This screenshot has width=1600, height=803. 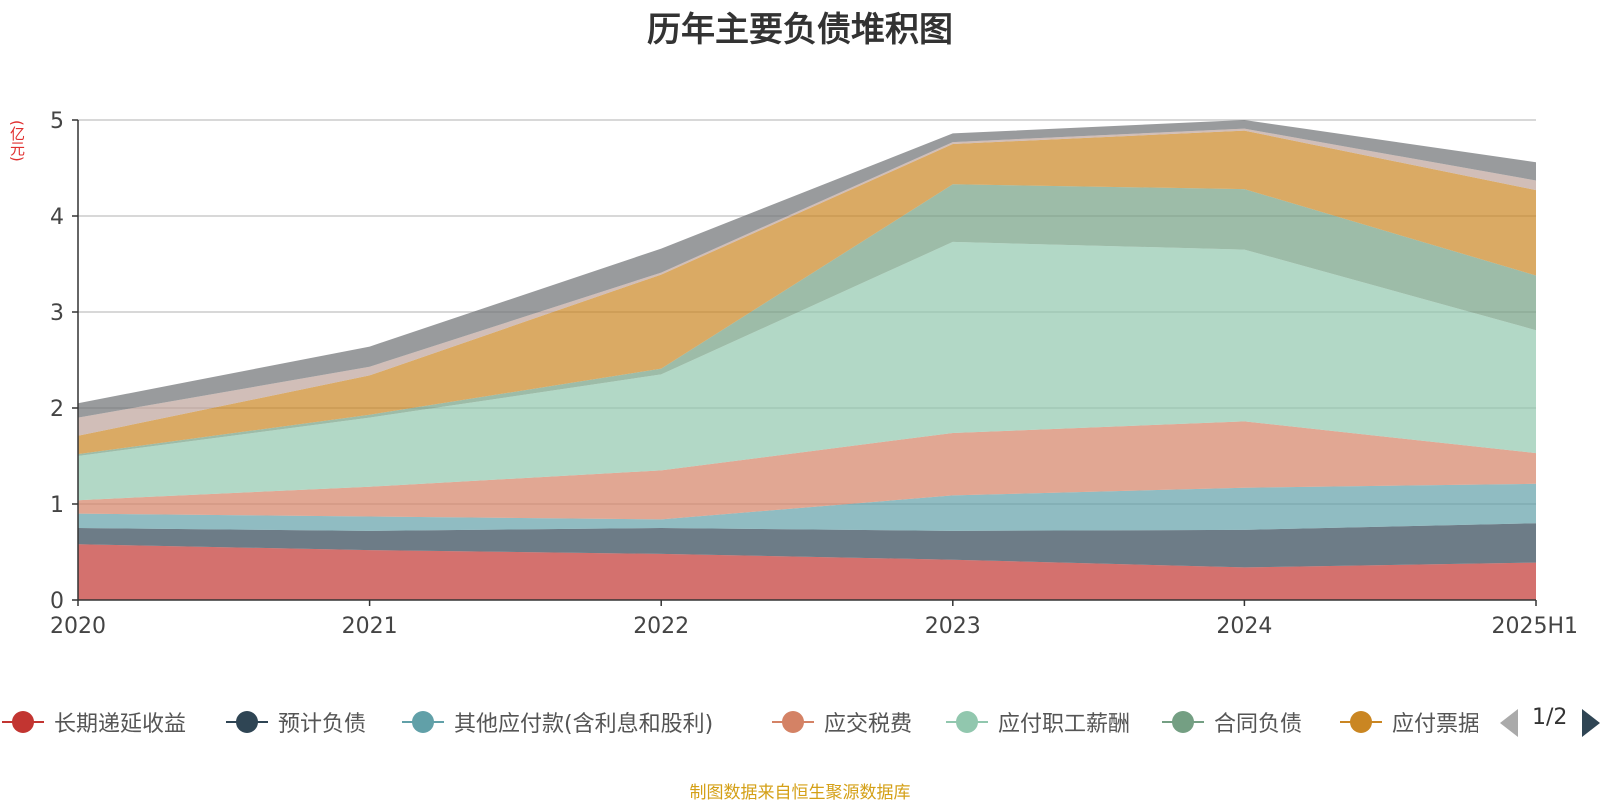 What do you see at coordinates (953, 626) in the screenshot?
I see `x-tick-label: 2023` at bounding box center [953, 626].